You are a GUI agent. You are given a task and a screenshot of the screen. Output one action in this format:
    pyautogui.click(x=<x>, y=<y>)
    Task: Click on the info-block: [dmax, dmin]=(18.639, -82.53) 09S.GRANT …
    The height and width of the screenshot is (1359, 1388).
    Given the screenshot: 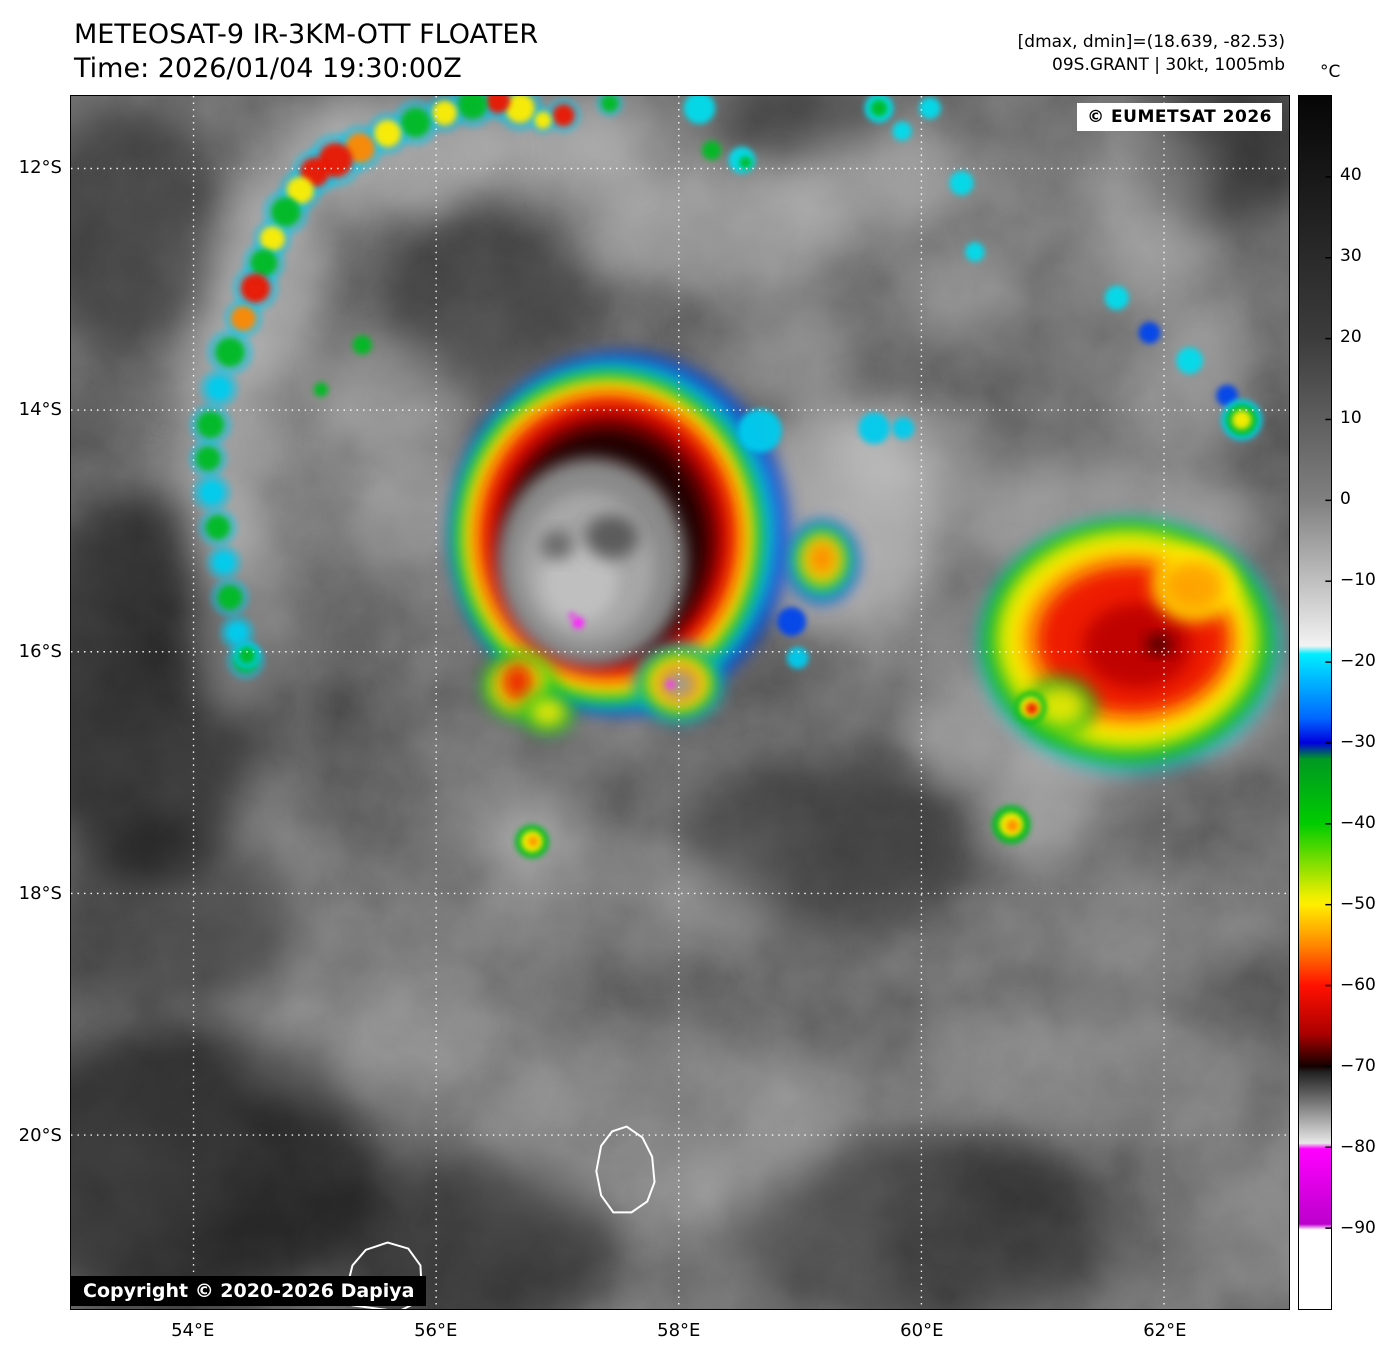 What is the action you would take?
    pyautogui.click(x=1151, y=54)
    